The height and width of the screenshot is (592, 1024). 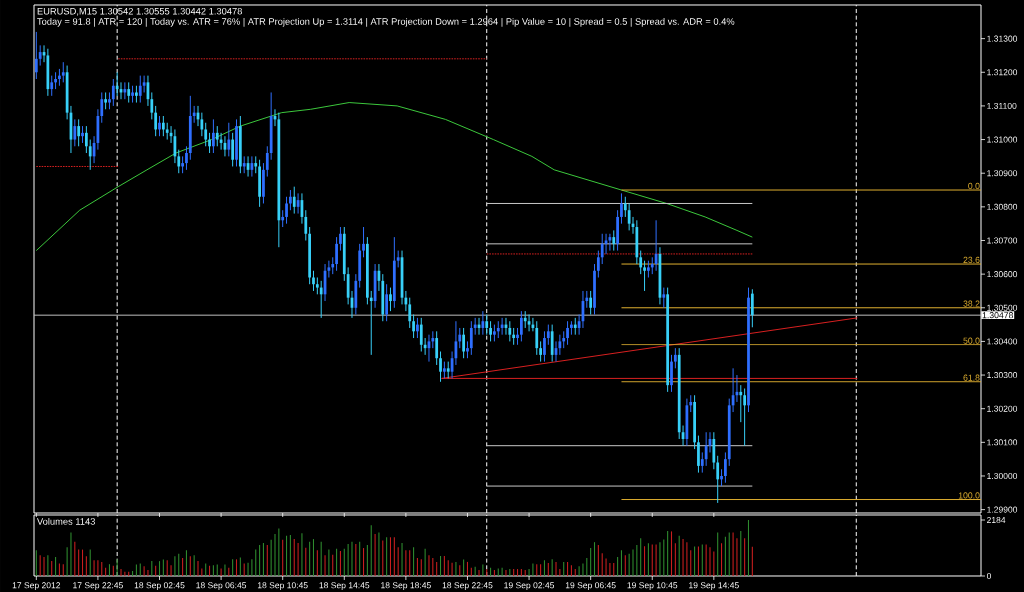 I want to click on series-label: 23.6, so click(x=971, y=259).